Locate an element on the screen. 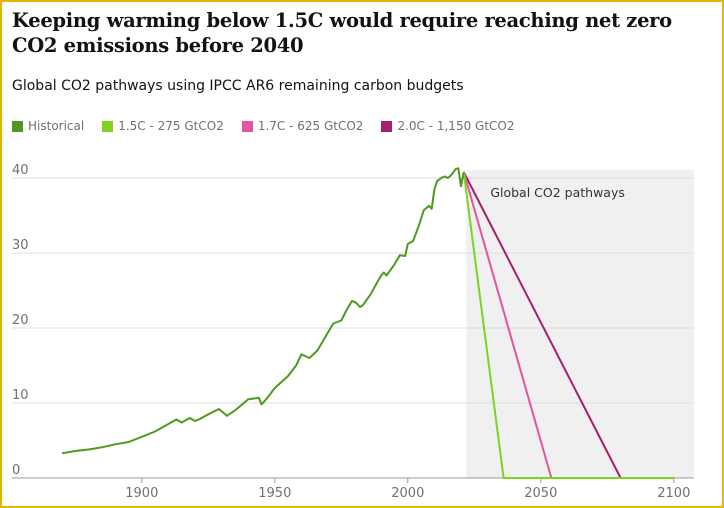  legend-item-2-0c: 2.0C - 1,150 GtCO2 is located at coordinates (448, 126).